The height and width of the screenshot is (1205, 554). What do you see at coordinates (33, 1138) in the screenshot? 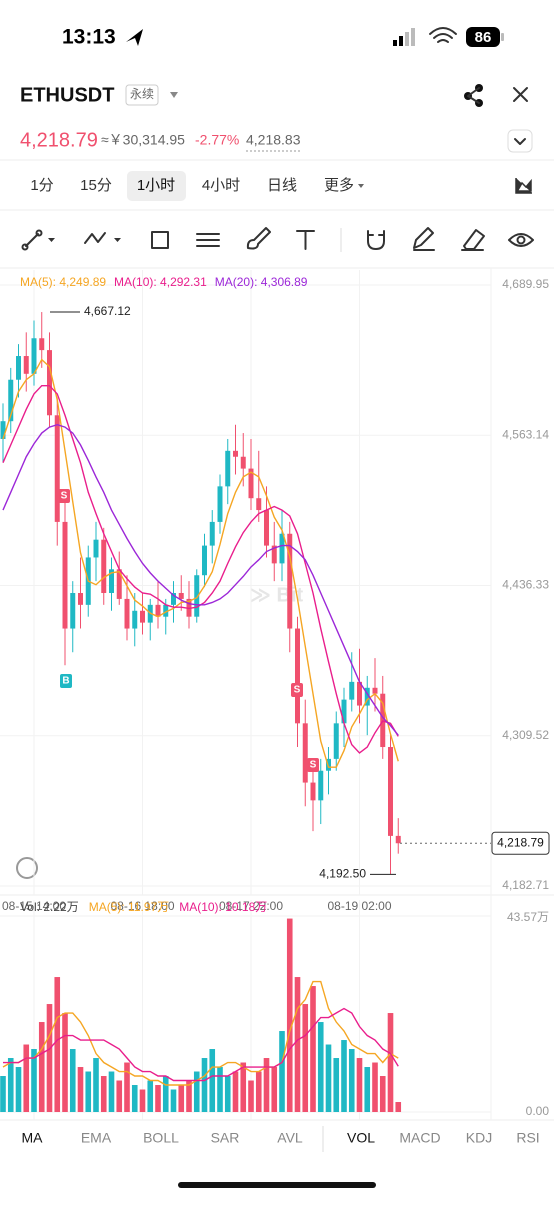
I see `indicator-tab: MA` at bounding box center [33, 1138].